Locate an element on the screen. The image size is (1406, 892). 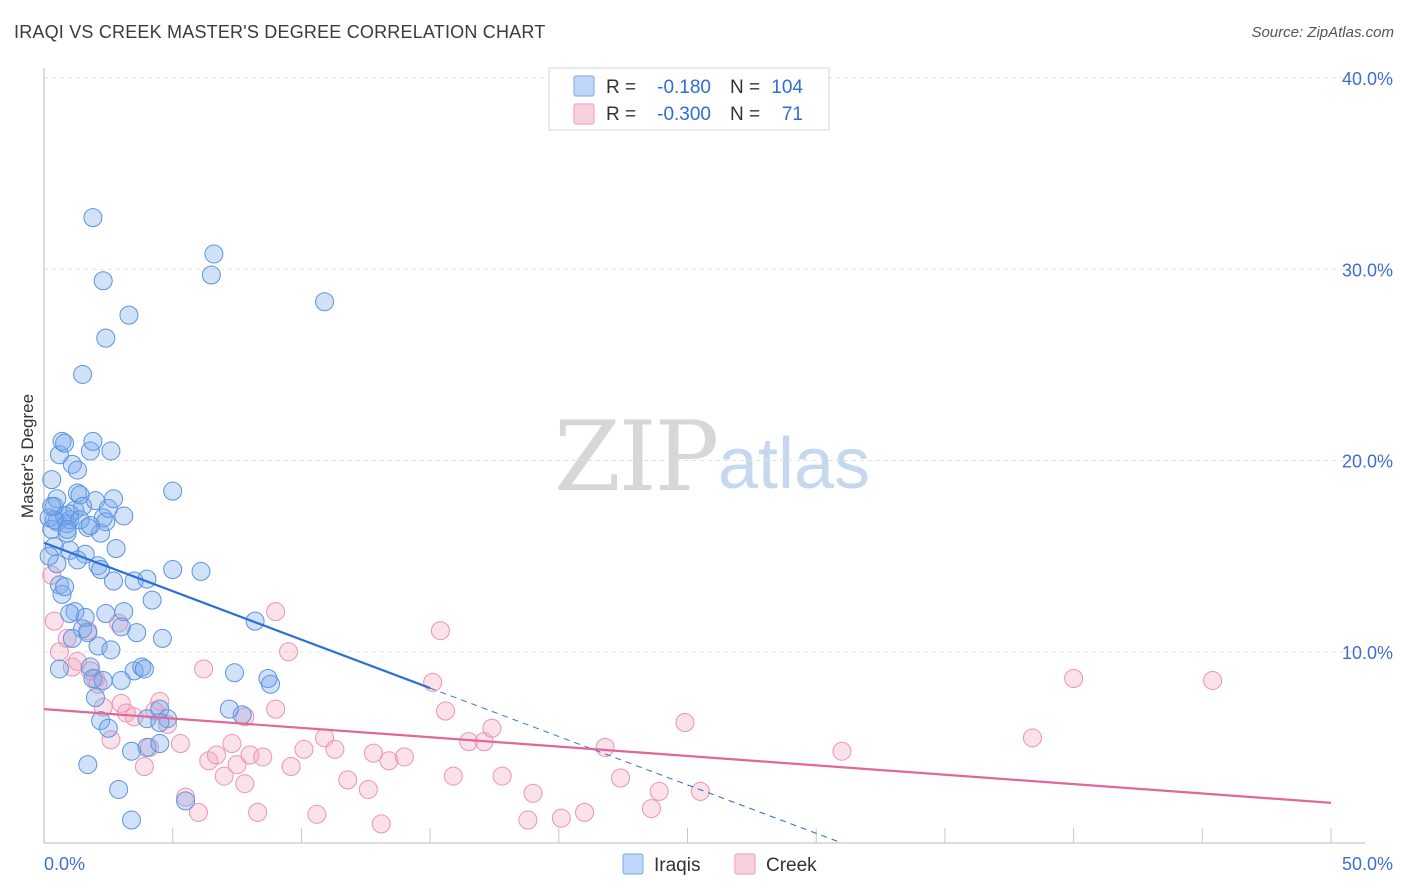
legend-box is located at coordinates (689, 99).